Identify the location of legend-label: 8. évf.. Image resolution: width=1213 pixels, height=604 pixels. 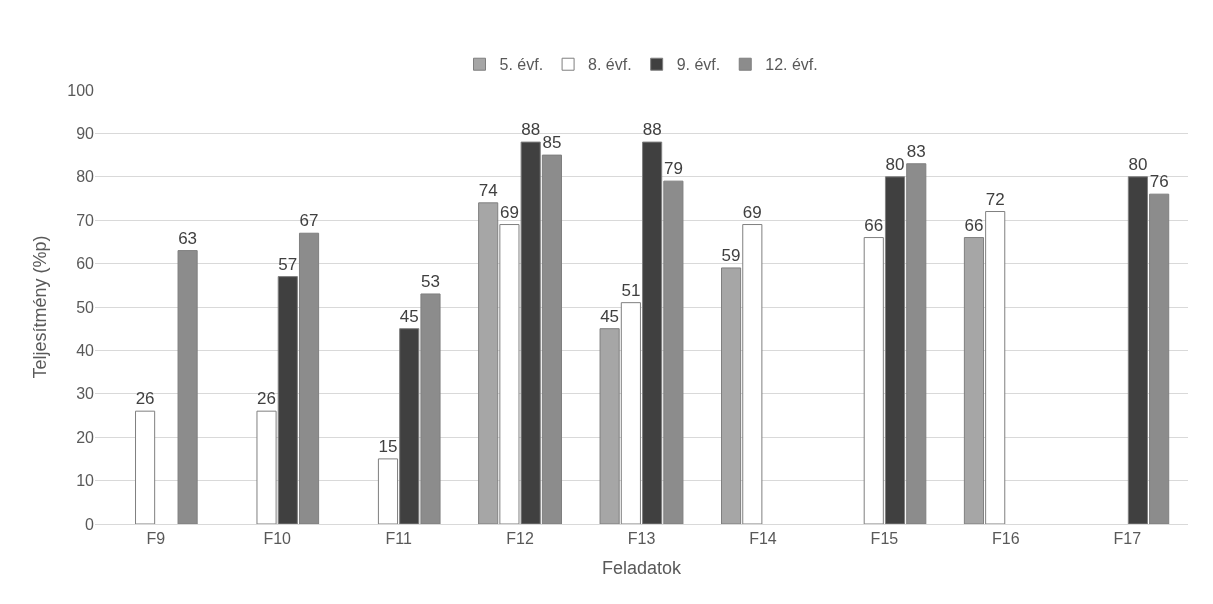
(610, 65).